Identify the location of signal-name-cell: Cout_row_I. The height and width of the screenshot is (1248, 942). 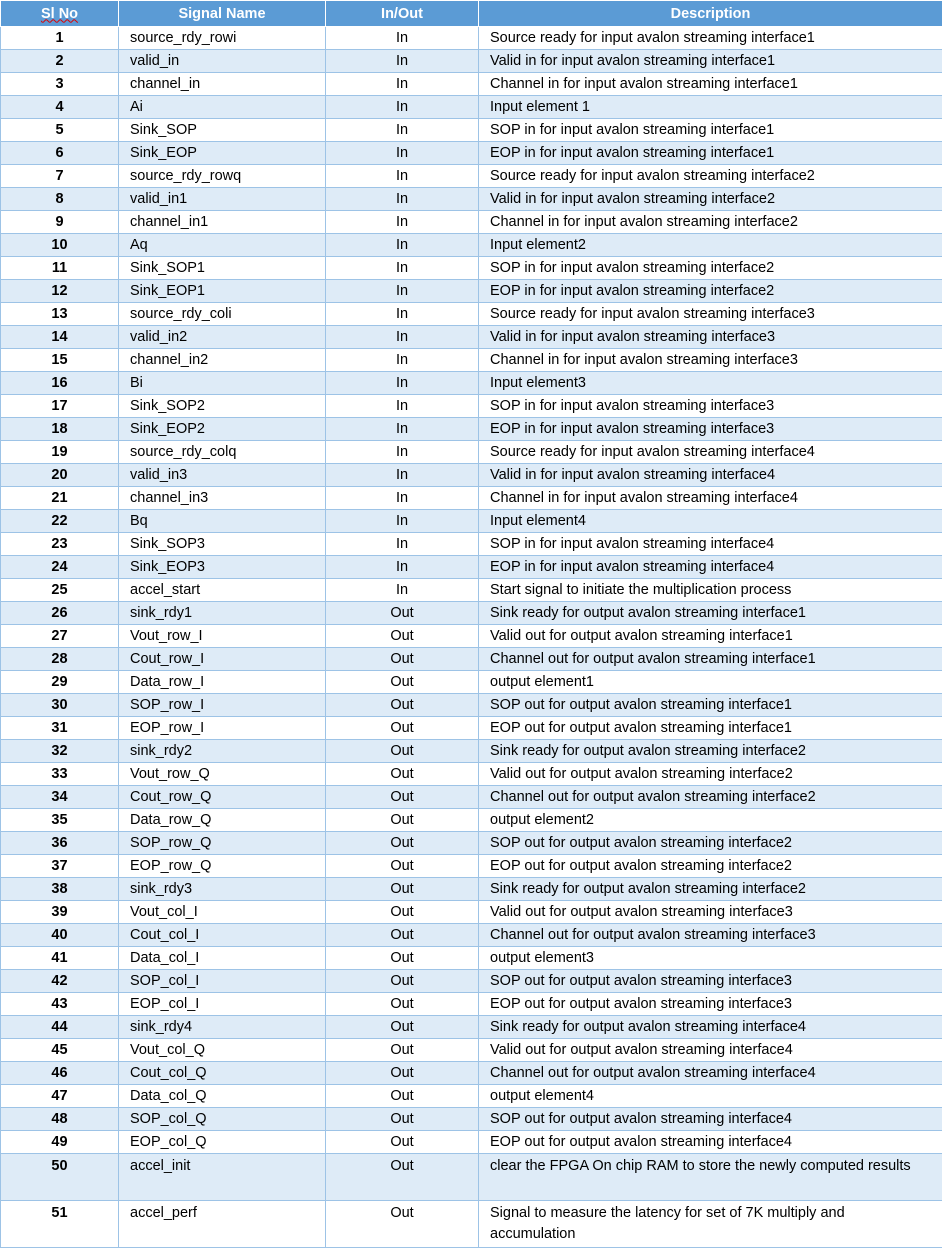
(222, 659).